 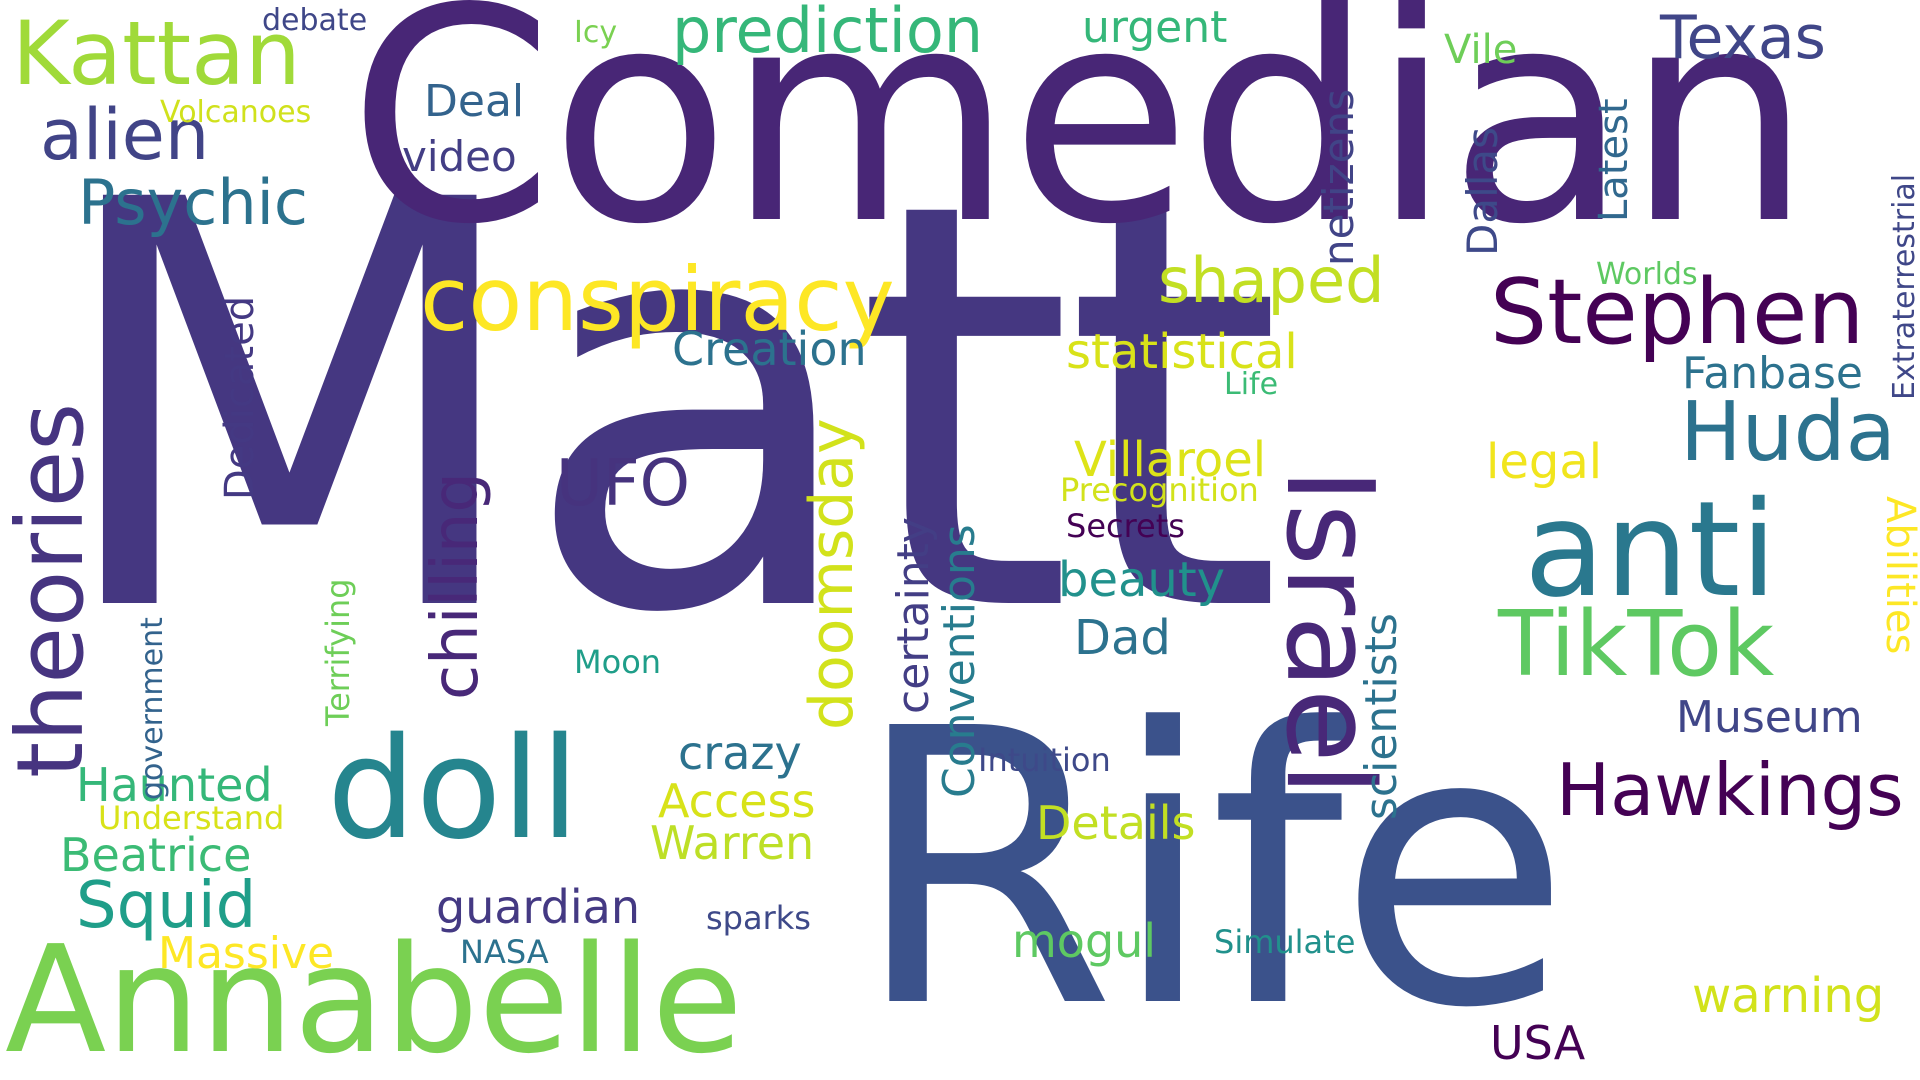 I want to click on word-texas: Texas, so click(x=1743, y=38).